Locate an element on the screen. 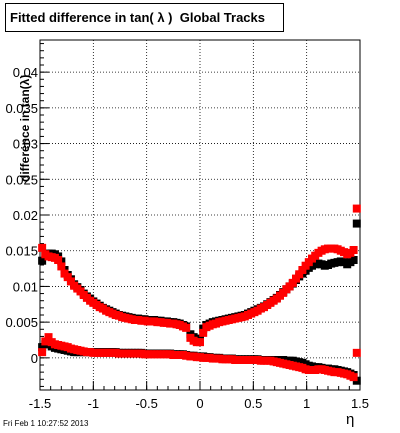  x-tick-label: 0 is located at coordinates (199, 403).